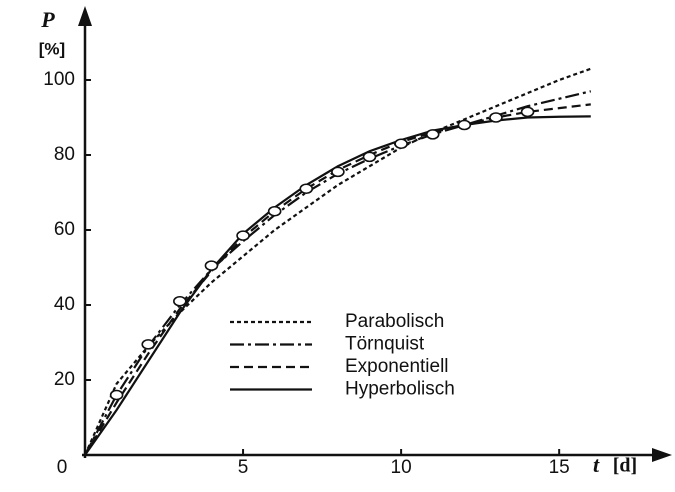 The width and height of the screenshot is (675, 492). What do you see at coordinates (243, 467) in the screenshot?
I see `x-tick-label: 5` at bounding box center [243, 467].